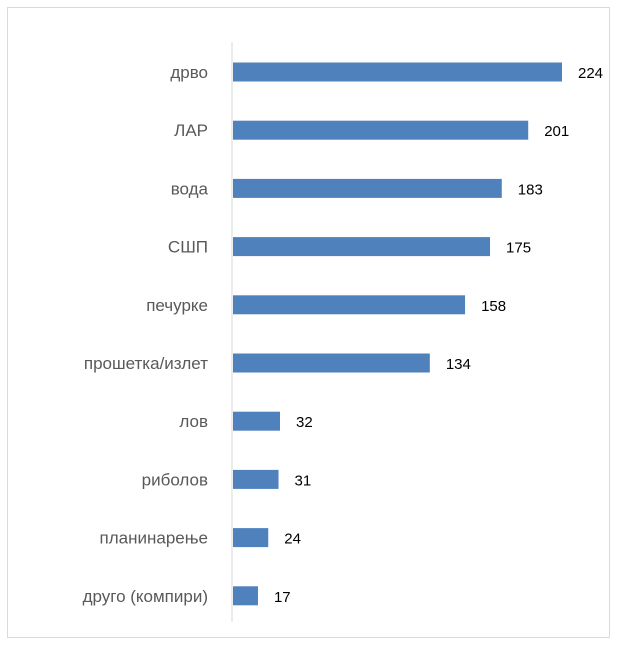 This screenshot has width=618, height=645. Describe the element at coordinates (518, 248) in the screenshot. I see `value-label: 175` at that location.